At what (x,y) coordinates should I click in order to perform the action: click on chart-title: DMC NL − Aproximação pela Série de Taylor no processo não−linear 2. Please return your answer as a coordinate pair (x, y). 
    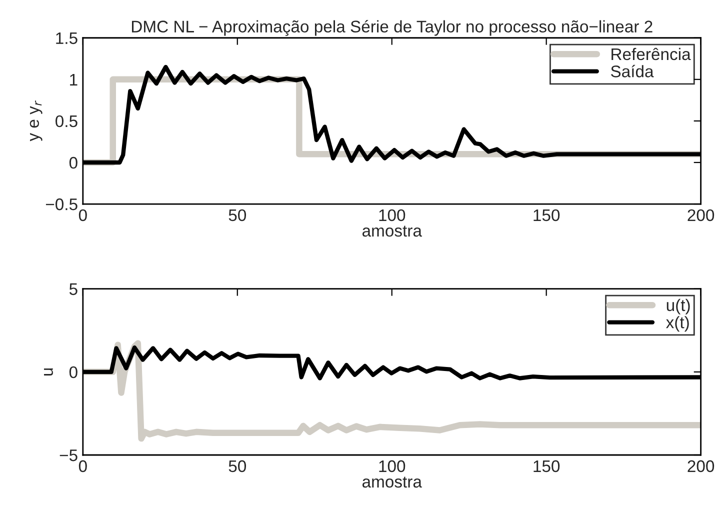
    Looking at the image, I should click on (392, 28).